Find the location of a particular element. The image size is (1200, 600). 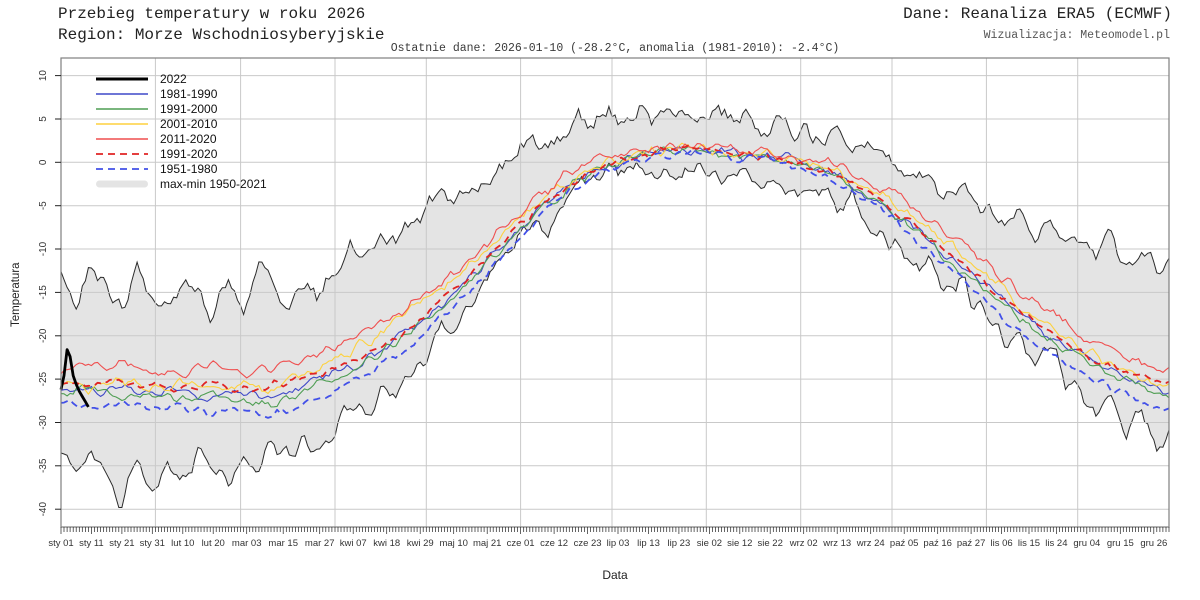

legend-label: 1991-2020 is located at coordinates (189, 153).